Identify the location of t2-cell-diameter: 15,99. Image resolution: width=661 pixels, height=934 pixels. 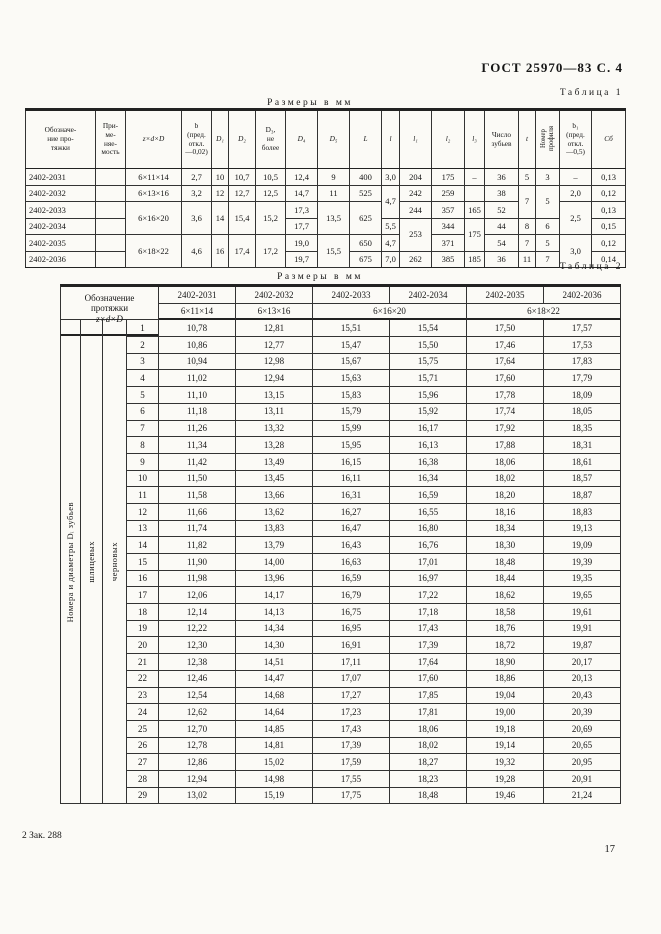
(351, 429).